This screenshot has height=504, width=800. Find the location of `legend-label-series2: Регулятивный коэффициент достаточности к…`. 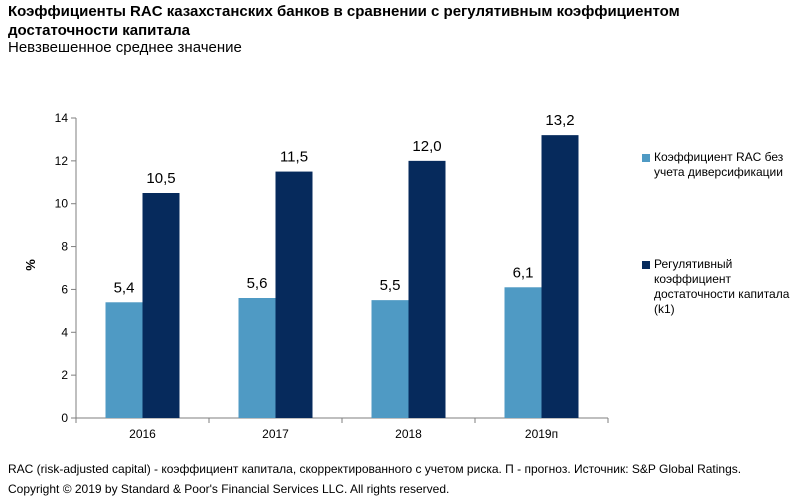

legend-label-series2: Регулятивный коэффициент достаточности к… is located at coordinates (722, 286).